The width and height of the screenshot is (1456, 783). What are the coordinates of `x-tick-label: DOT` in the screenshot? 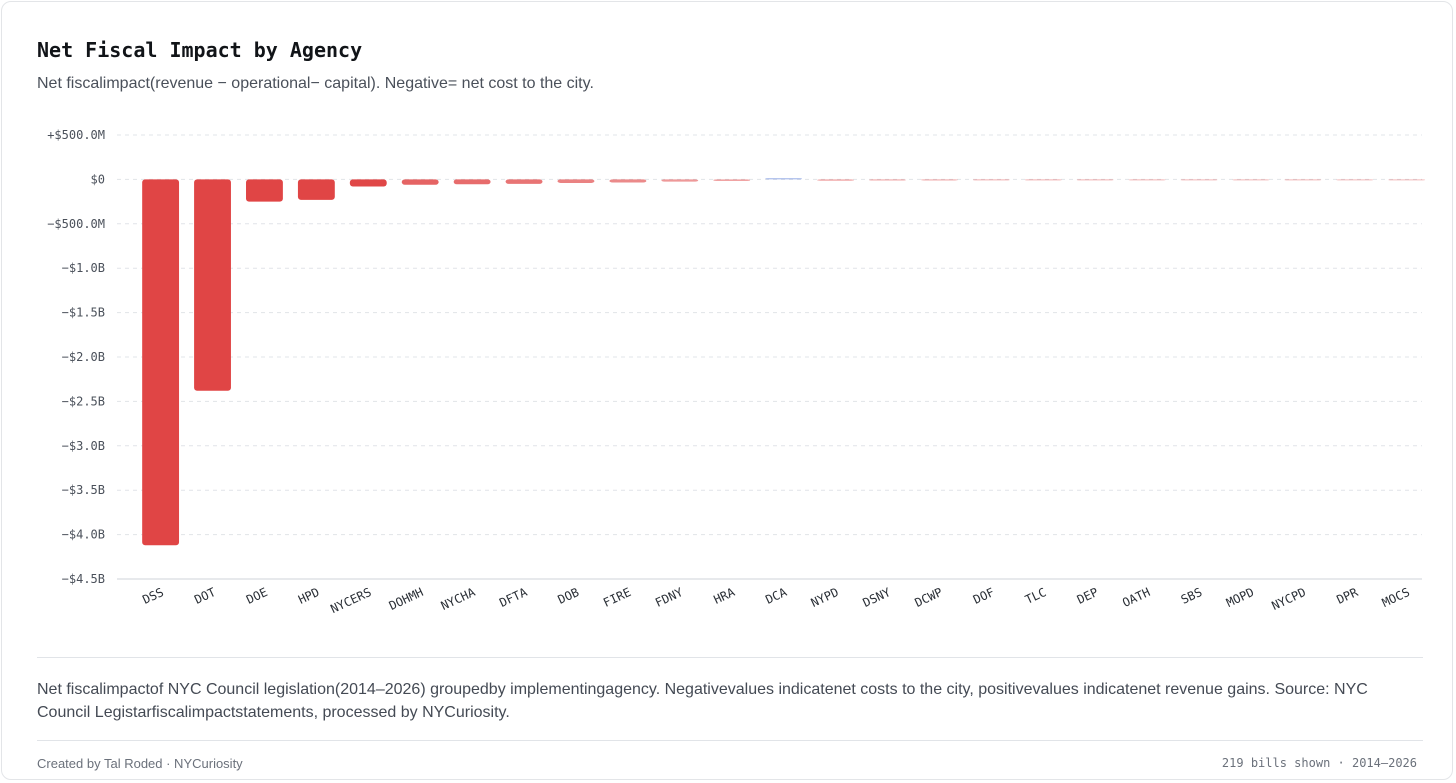 It's located at (205, 596).